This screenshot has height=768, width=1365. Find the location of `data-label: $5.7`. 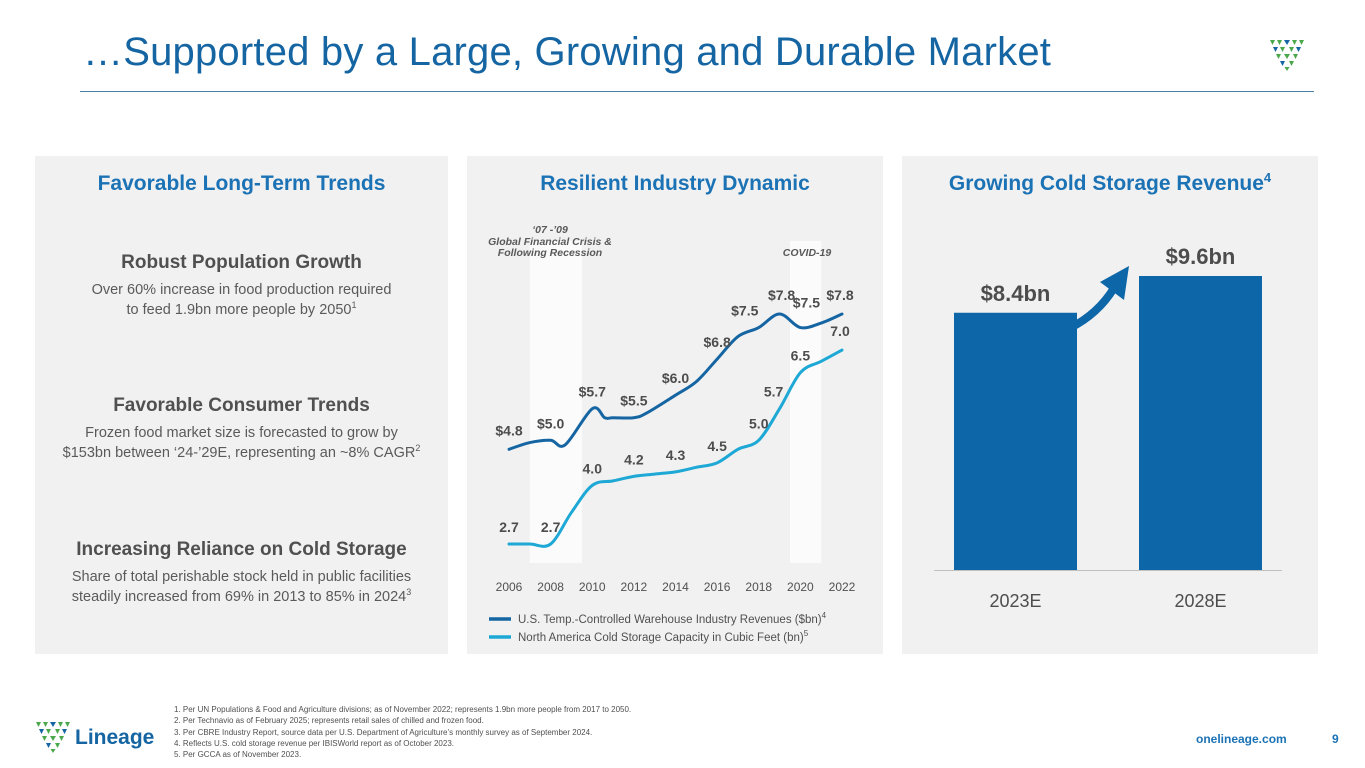

data-label: $5.7 is located at coordinates (592, 392).